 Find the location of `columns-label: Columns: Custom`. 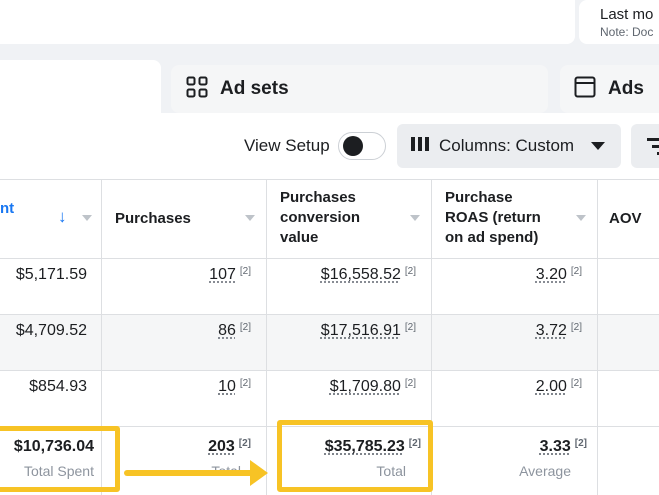

columns-label: Columns: Custom is located at coordinates (507, 145).